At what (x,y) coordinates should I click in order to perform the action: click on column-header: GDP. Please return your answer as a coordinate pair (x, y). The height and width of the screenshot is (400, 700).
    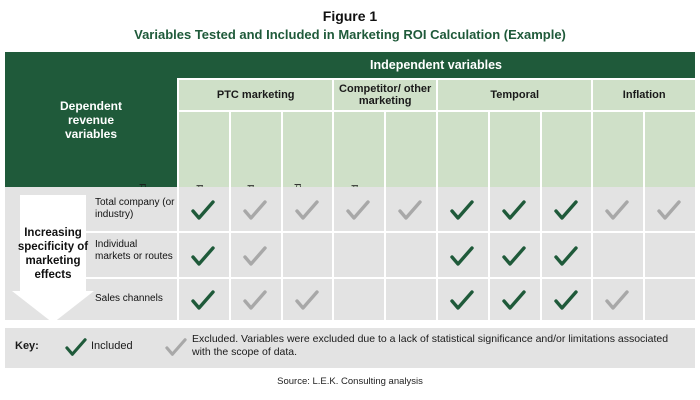
    Looking at the image, I should click on (598, 184).